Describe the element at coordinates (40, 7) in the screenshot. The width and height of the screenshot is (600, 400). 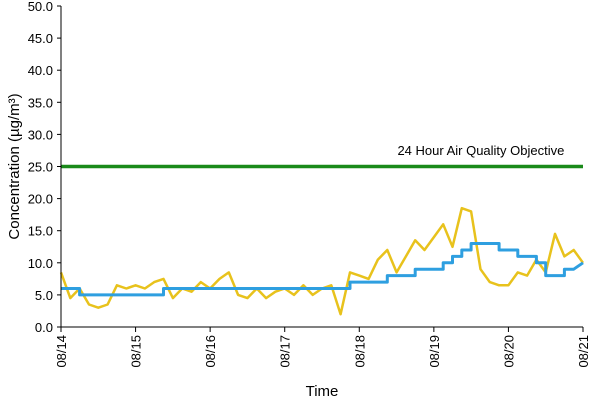
I see `y-tick-label: 50.0` at that location.